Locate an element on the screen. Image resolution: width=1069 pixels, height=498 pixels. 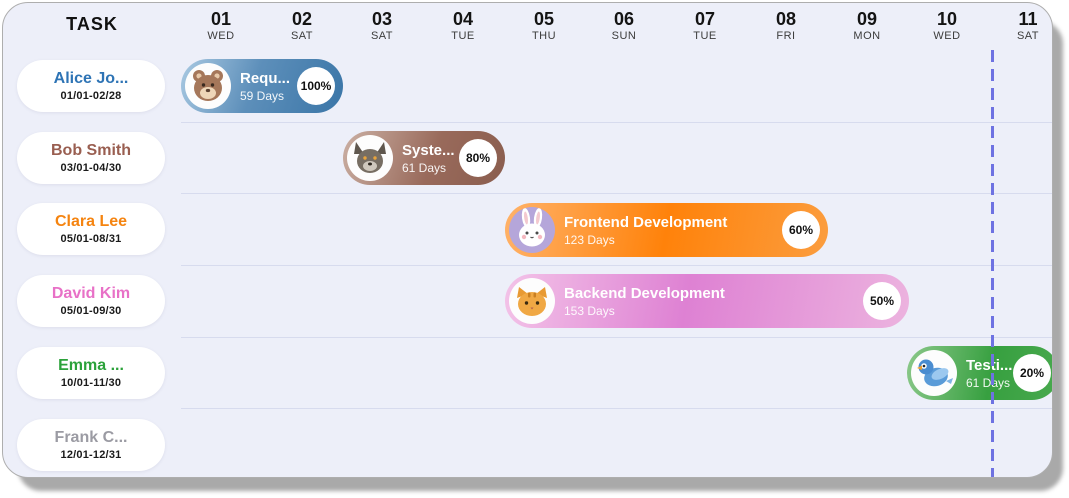
timeline-month-02: 02 SAT is located at coordinates (302, 25).